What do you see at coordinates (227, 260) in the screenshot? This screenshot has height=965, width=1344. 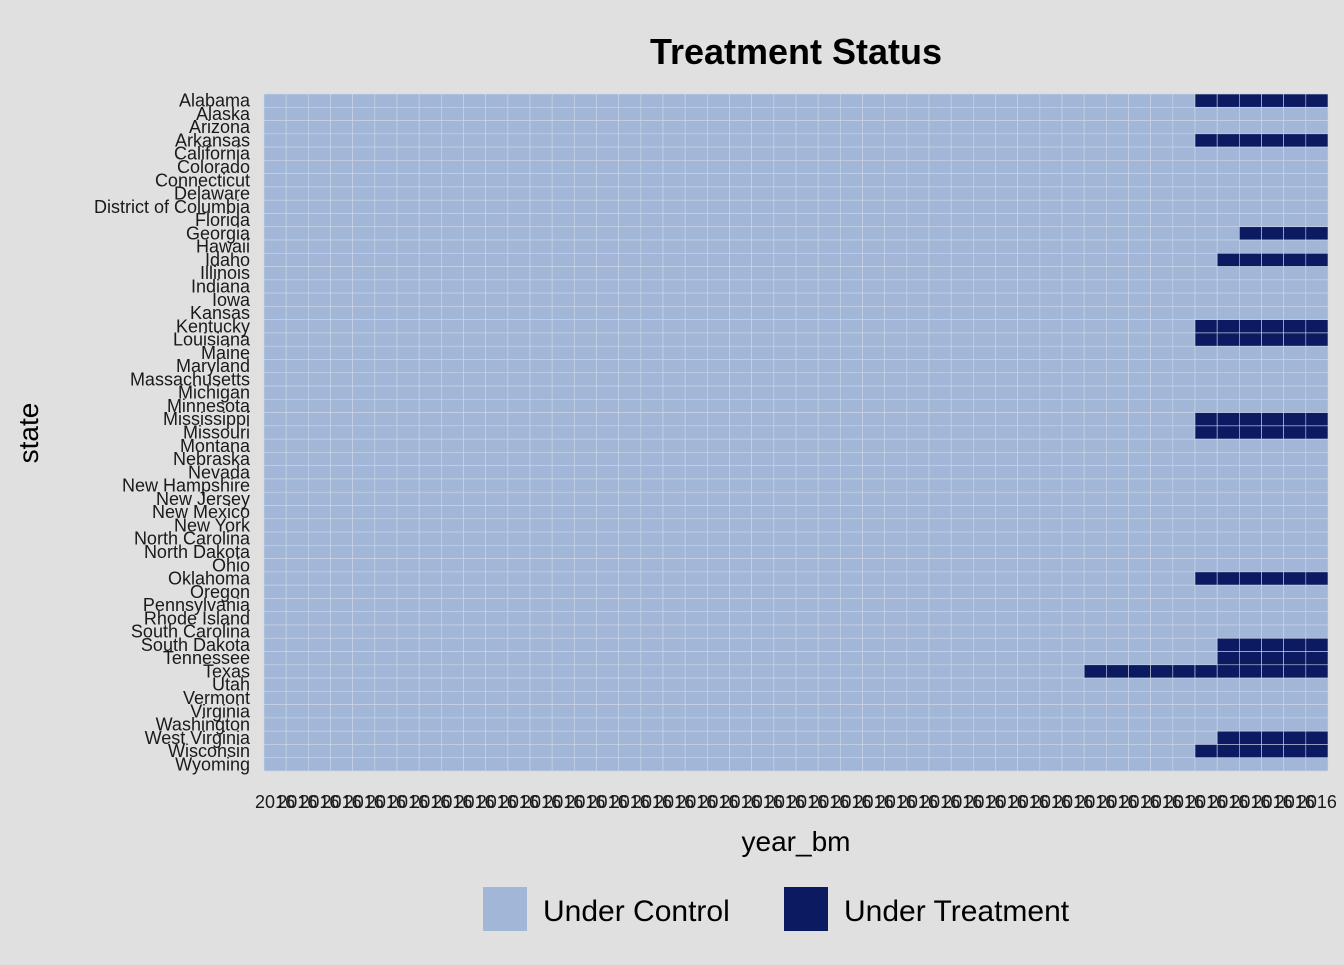 I see `y-tick-label-idaho: Idaho` at bounding box center [227, 260].